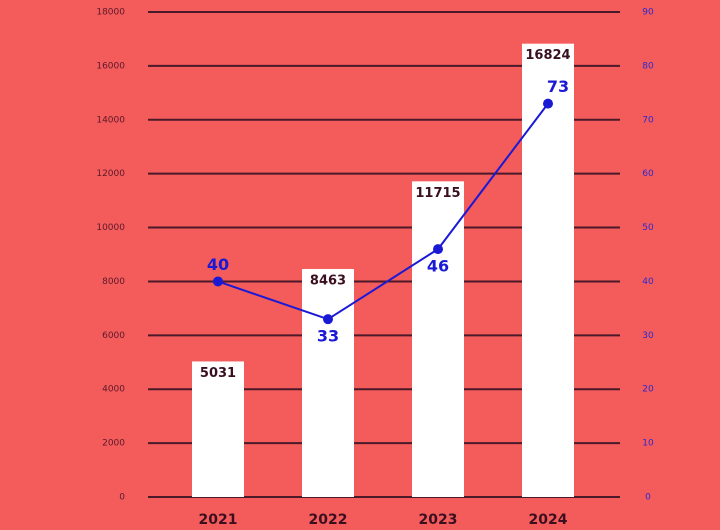 The height and width of the screenshot is (530, 720). Describe the element at coordinates (648, 66) in the screenshot. I see `y2-tick-label: 80` at that location.